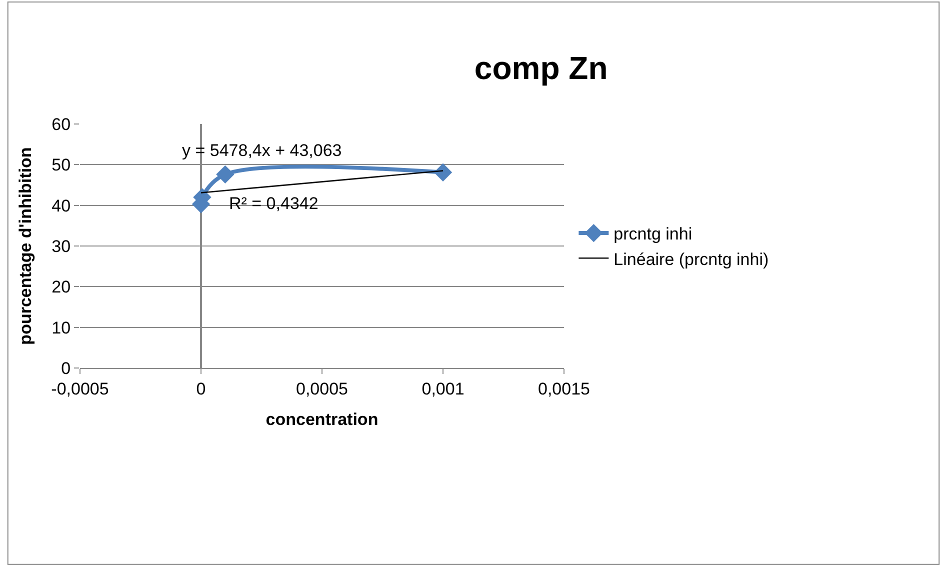 Image resolution: width=941 pixels, height=566 pixels. What do you see at coordinates (691, 259) in the screenshot?
I see `legend-label: Linéaire (prcntg inhi)` at bounding box center [691, 259].